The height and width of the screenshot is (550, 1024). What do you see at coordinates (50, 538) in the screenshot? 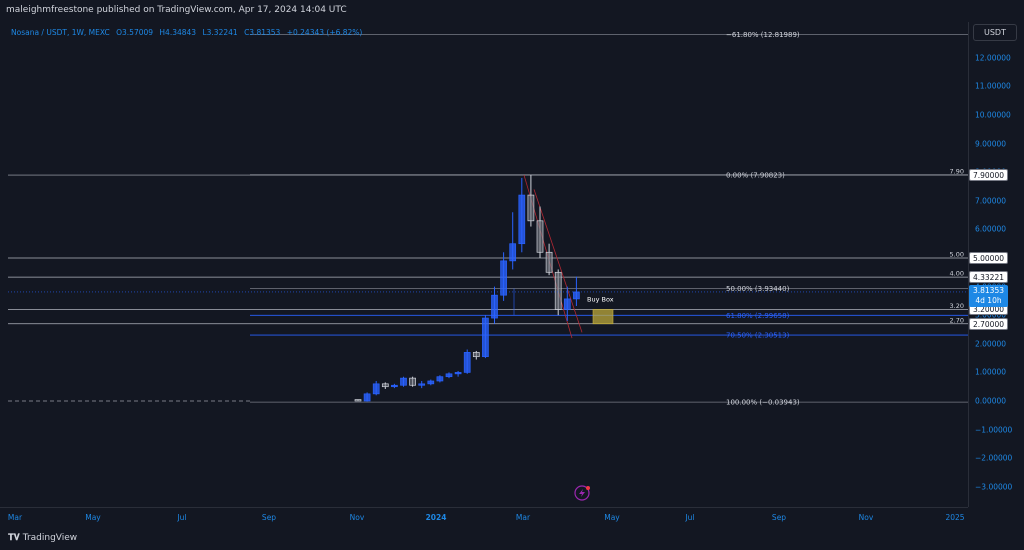
I see `brand-name: TradingView` at bounding box center [50, 538].